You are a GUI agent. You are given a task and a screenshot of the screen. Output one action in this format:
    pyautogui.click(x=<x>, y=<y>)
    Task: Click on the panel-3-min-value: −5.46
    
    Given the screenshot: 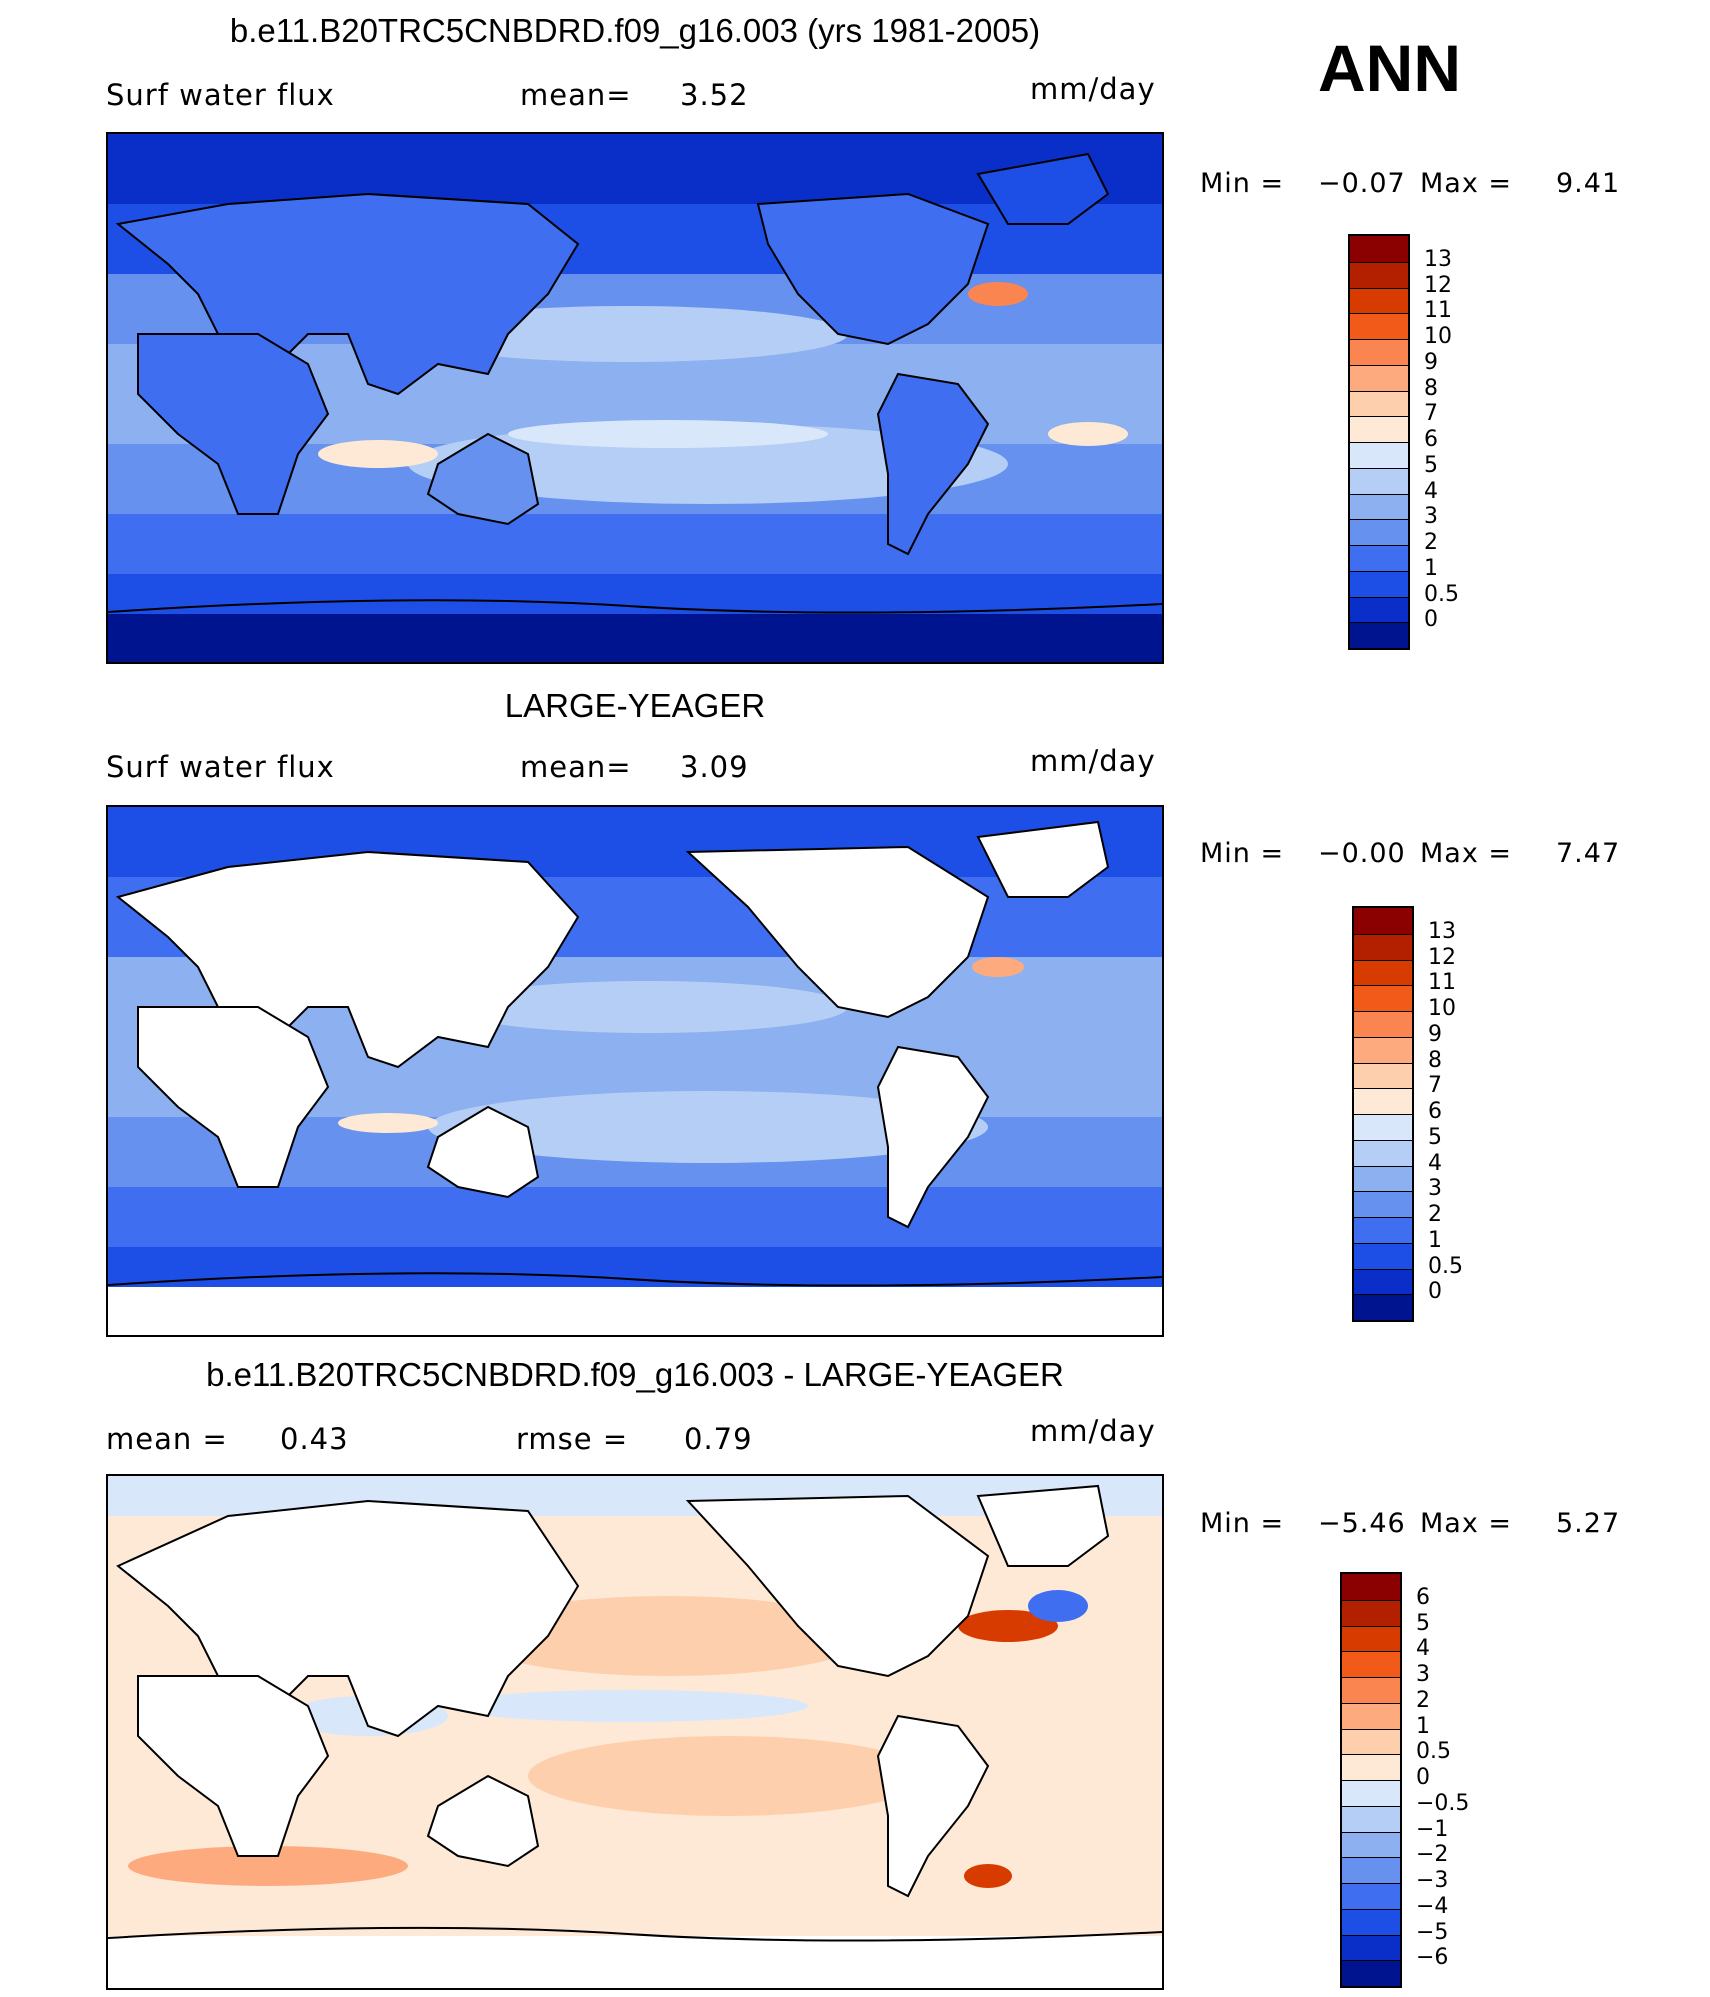 What is the action you would take?
    pyautogui.click(x=1362, y=1523)
    